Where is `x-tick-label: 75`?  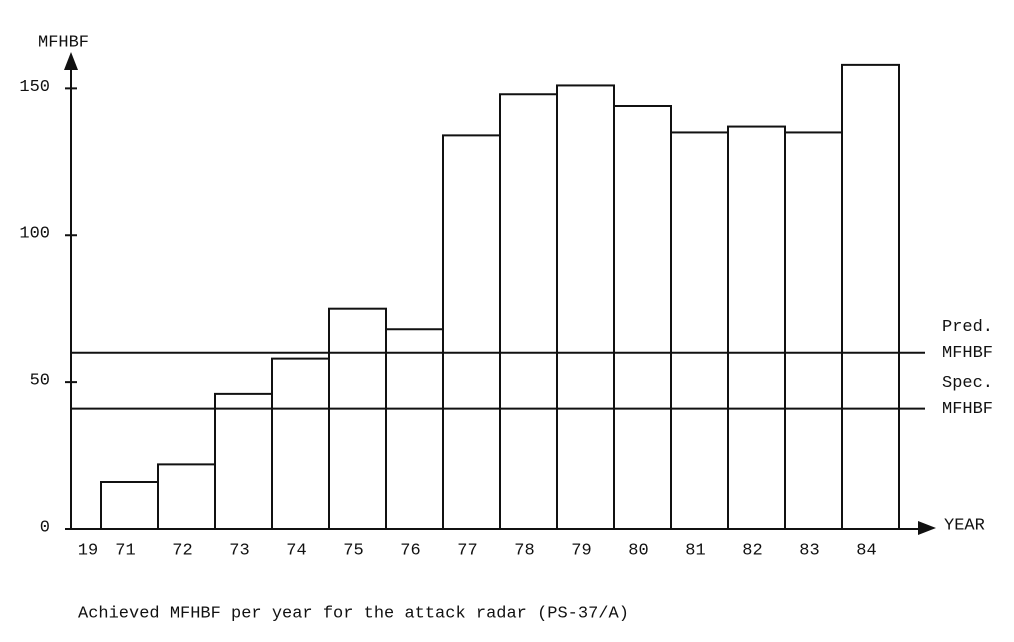 x-tick-label: 75 is located at coordinates (353, 550).